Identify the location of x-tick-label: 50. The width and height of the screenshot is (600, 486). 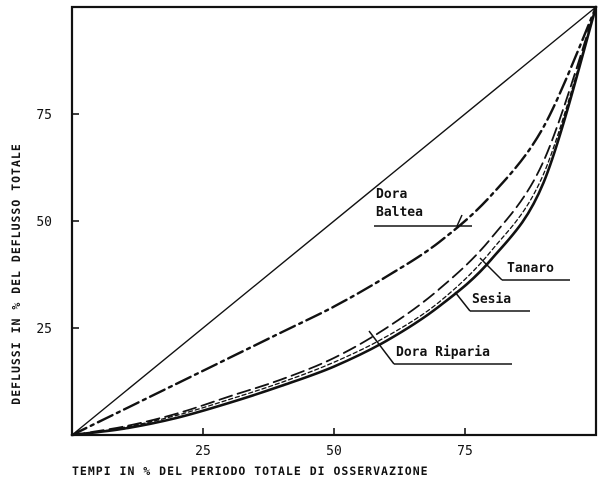
(334, 451).